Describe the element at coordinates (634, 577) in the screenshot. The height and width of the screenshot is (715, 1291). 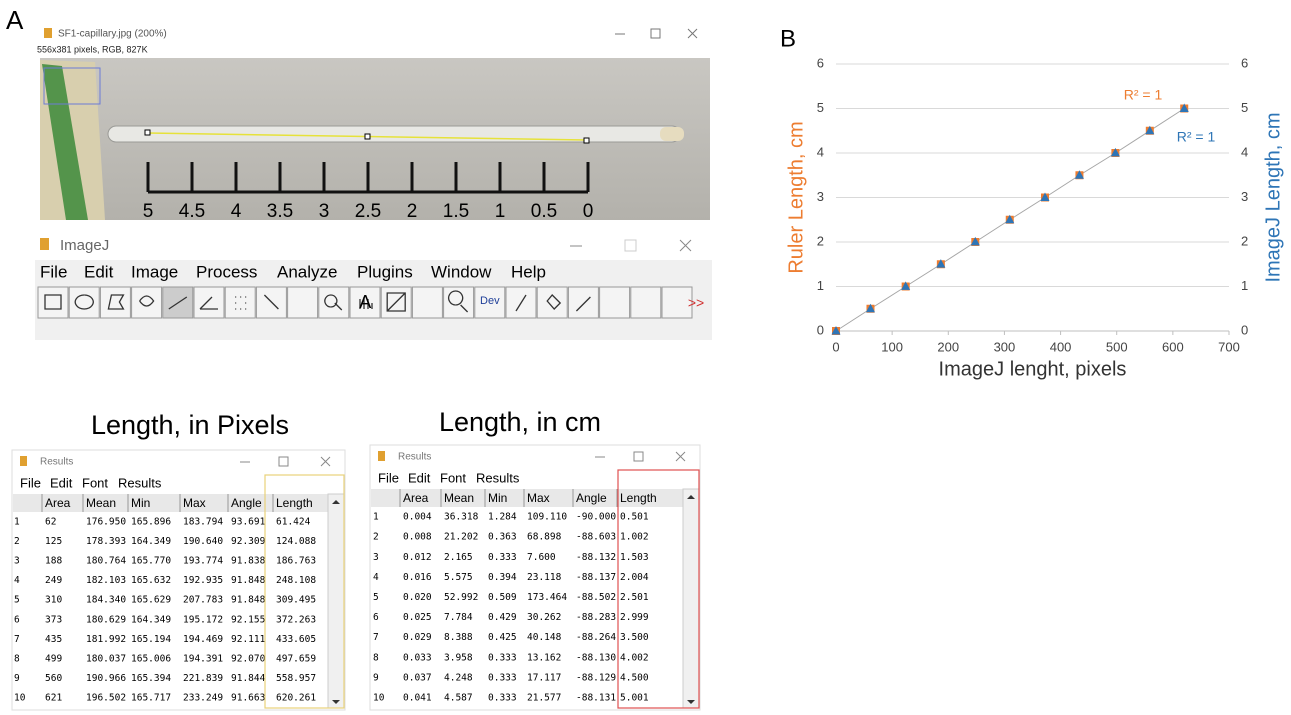
I see `table-cell: 2.004` at that location.